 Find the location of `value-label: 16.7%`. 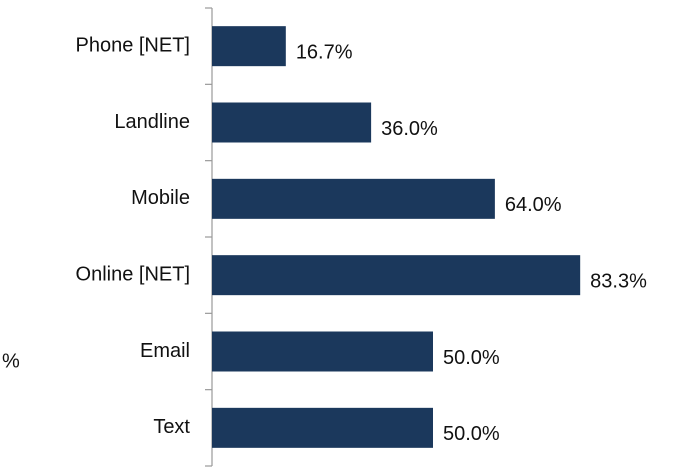

value-label: 16.7% is located at coordinates (324, 52).